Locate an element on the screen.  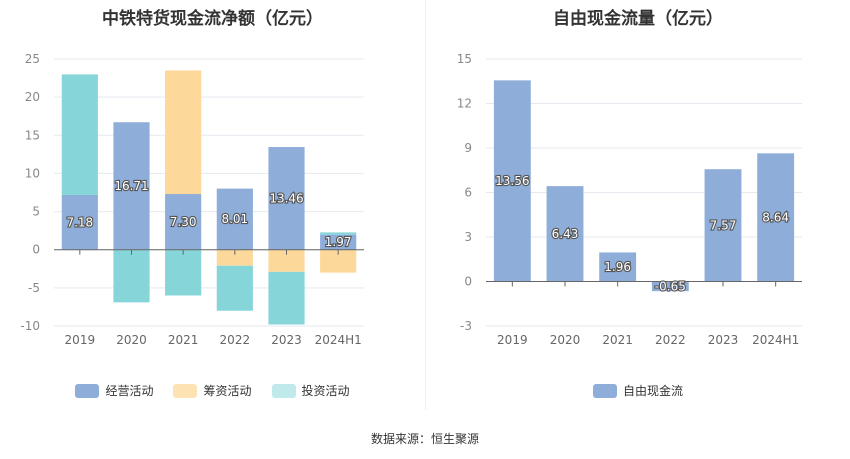
data-label: 7.30 is located at coordinates (183, 222).